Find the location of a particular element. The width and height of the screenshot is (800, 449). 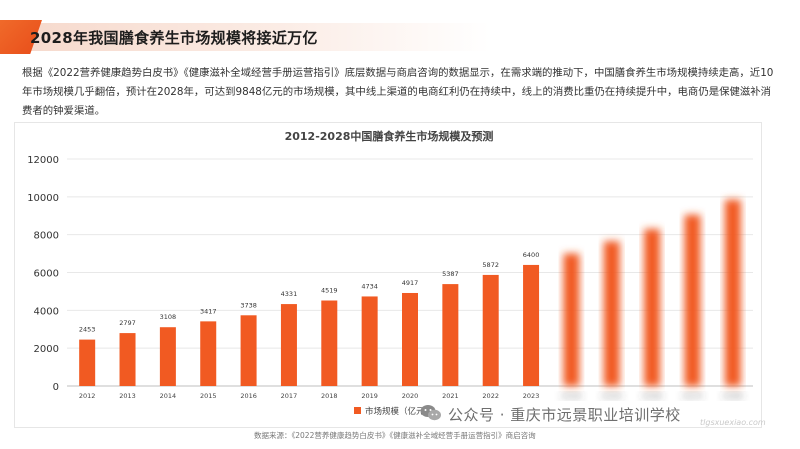

x-tick-label: 2013 is located at coordinates (127, 396).